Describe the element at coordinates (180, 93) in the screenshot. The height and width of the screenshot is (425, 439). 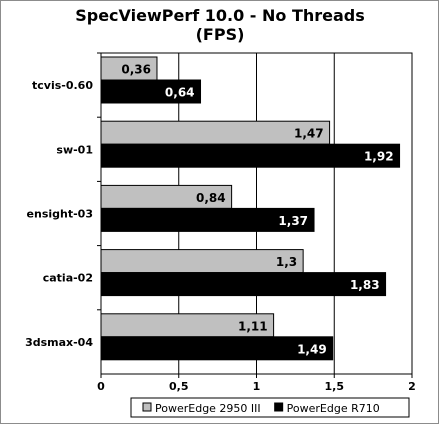
I see `data-label: 0,64` at that location.